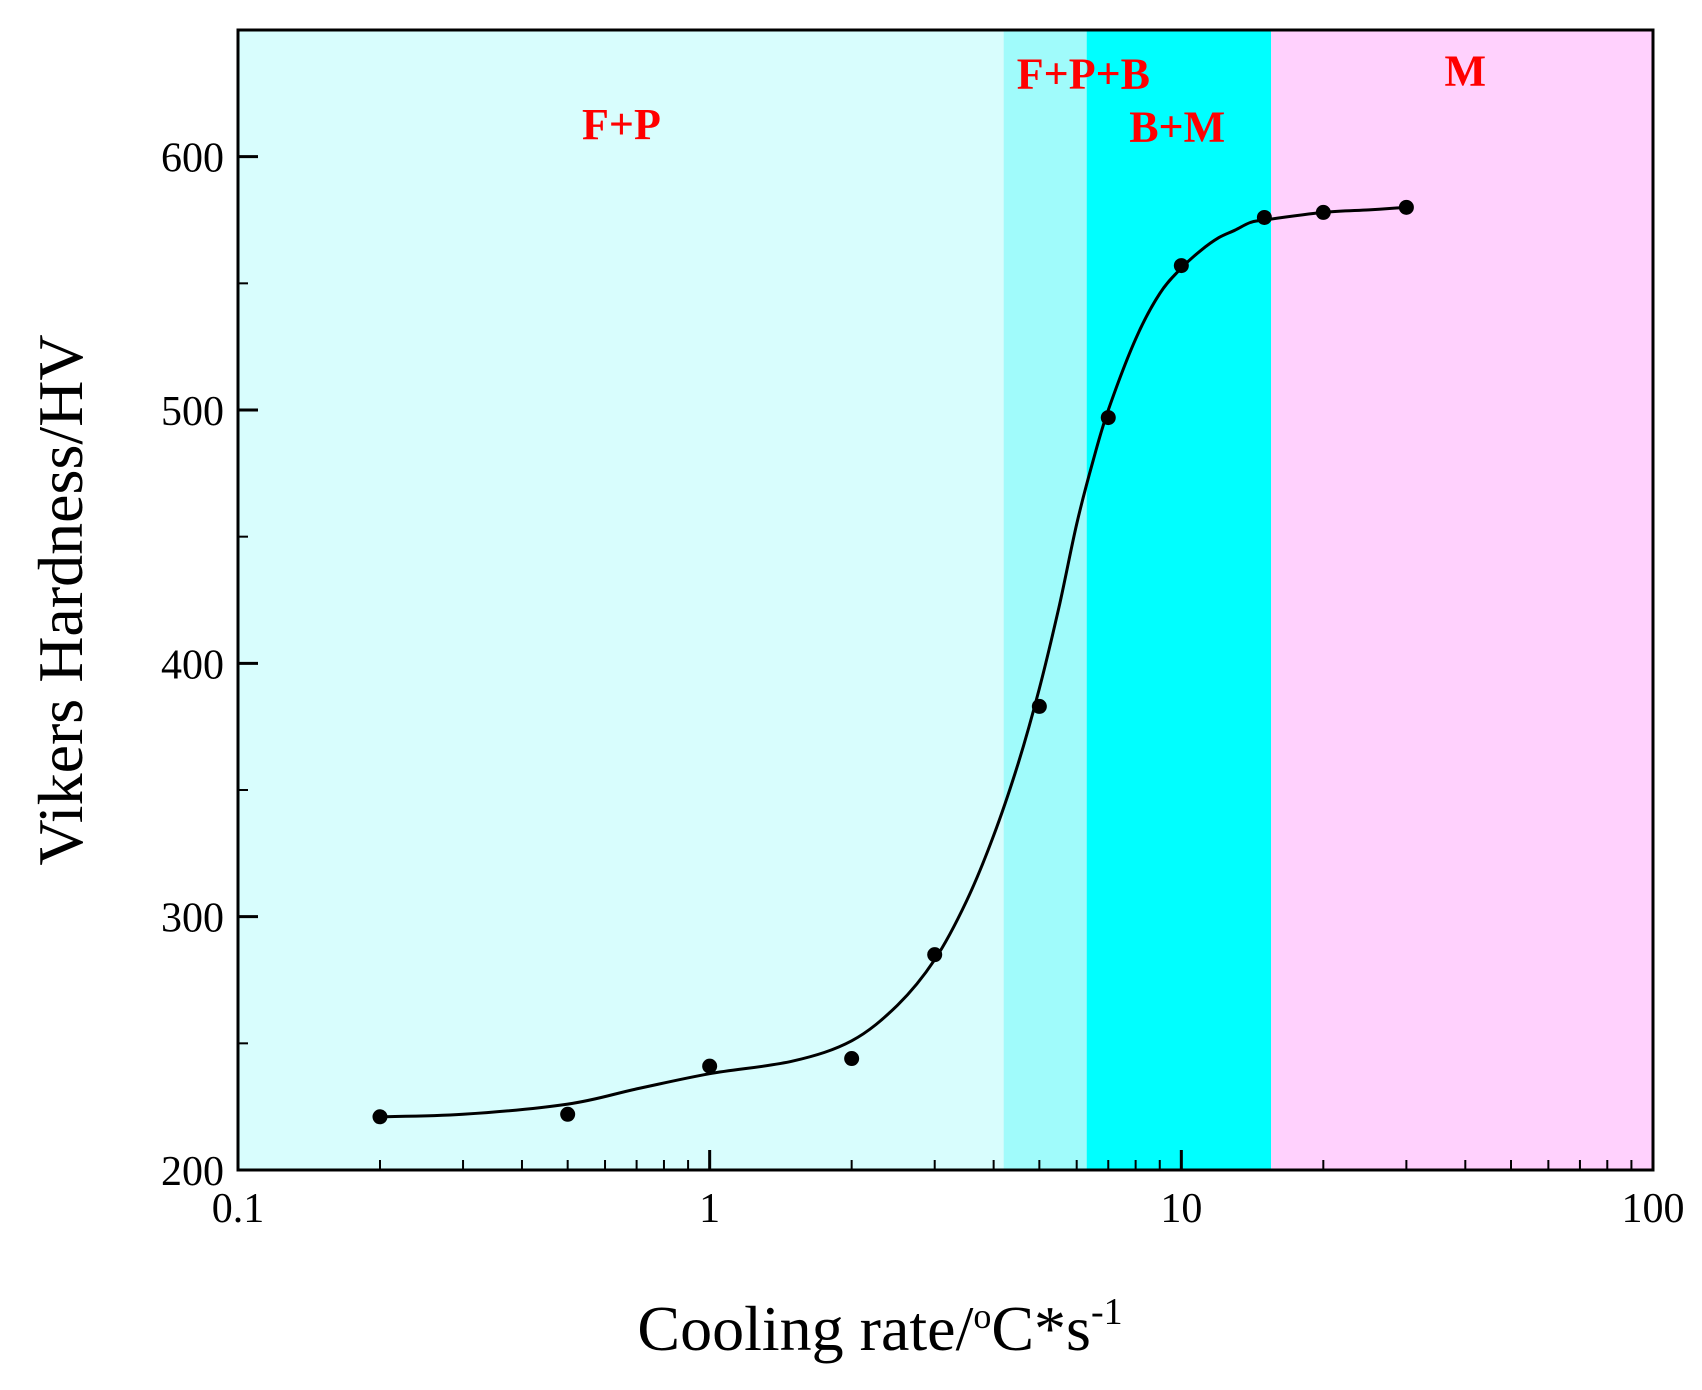 The width and height of the screenshot is (1702, 1390). I want to click on x-axis-title: Cooling rate/oC*s-1, so click(879, 1327).